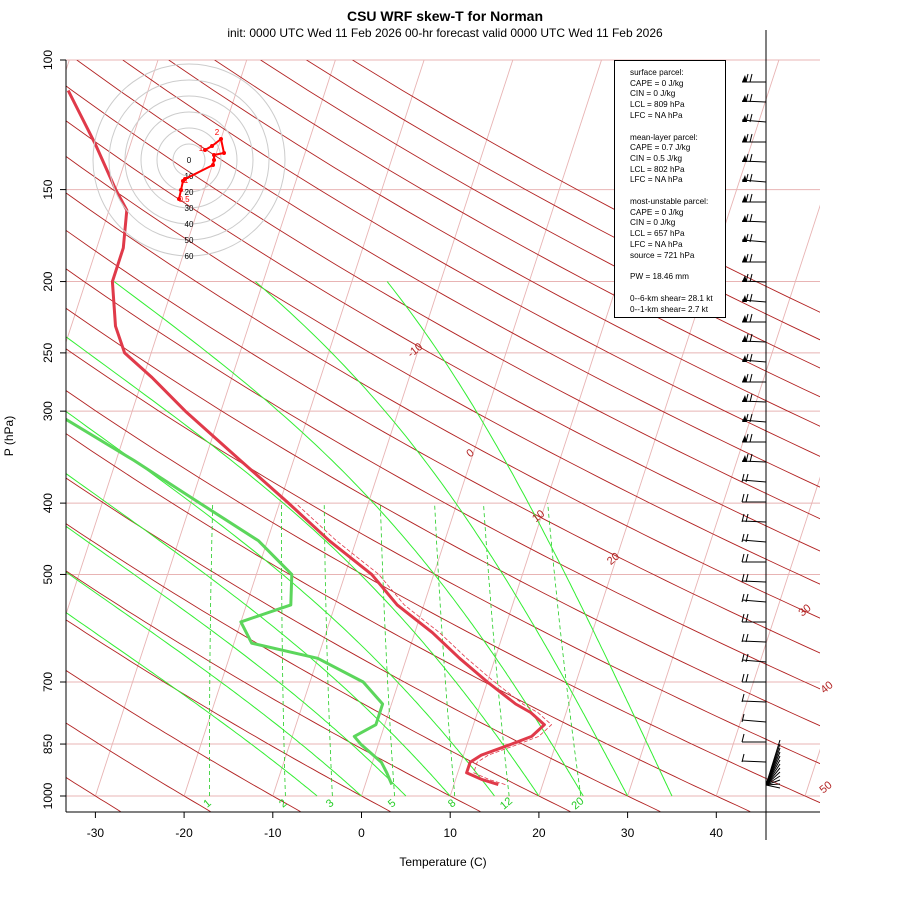 This screenshot has width=900, height=900. Describe the element at coordinates (613, 559) in the screenshot. I see `isotherm-label: 20` at that location.